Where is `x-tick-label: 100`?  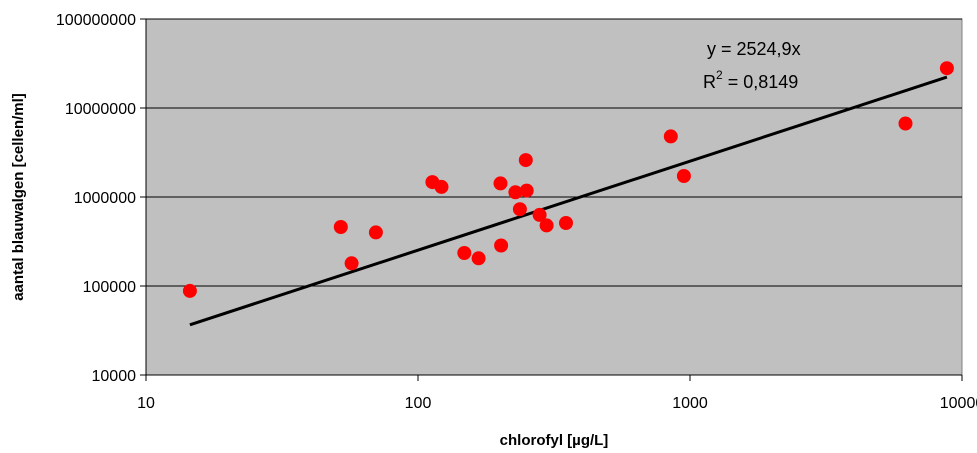
x-tick-label: 100 is located at coordinates (418, 403).